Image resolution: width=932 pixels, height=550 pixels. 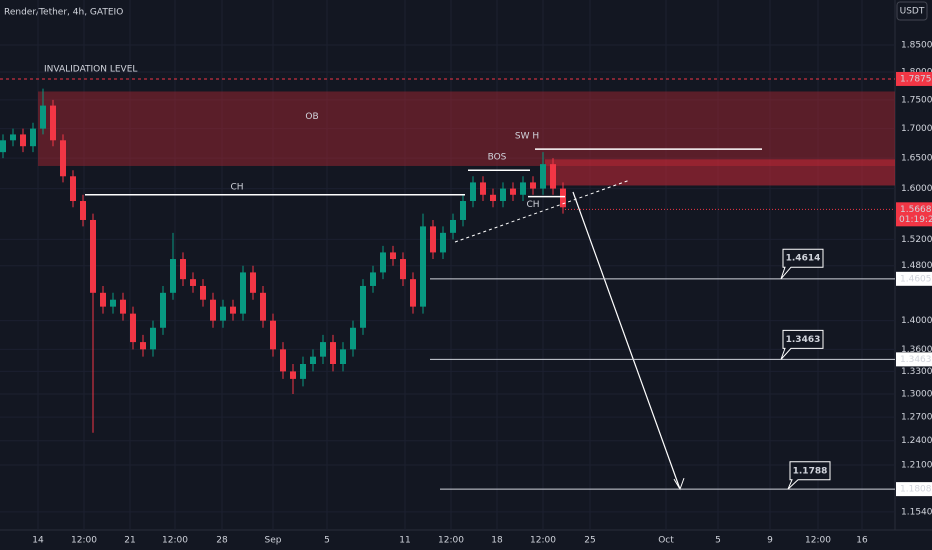 I want to click on callout-label: 1.3463, so click(x=803, y=340).